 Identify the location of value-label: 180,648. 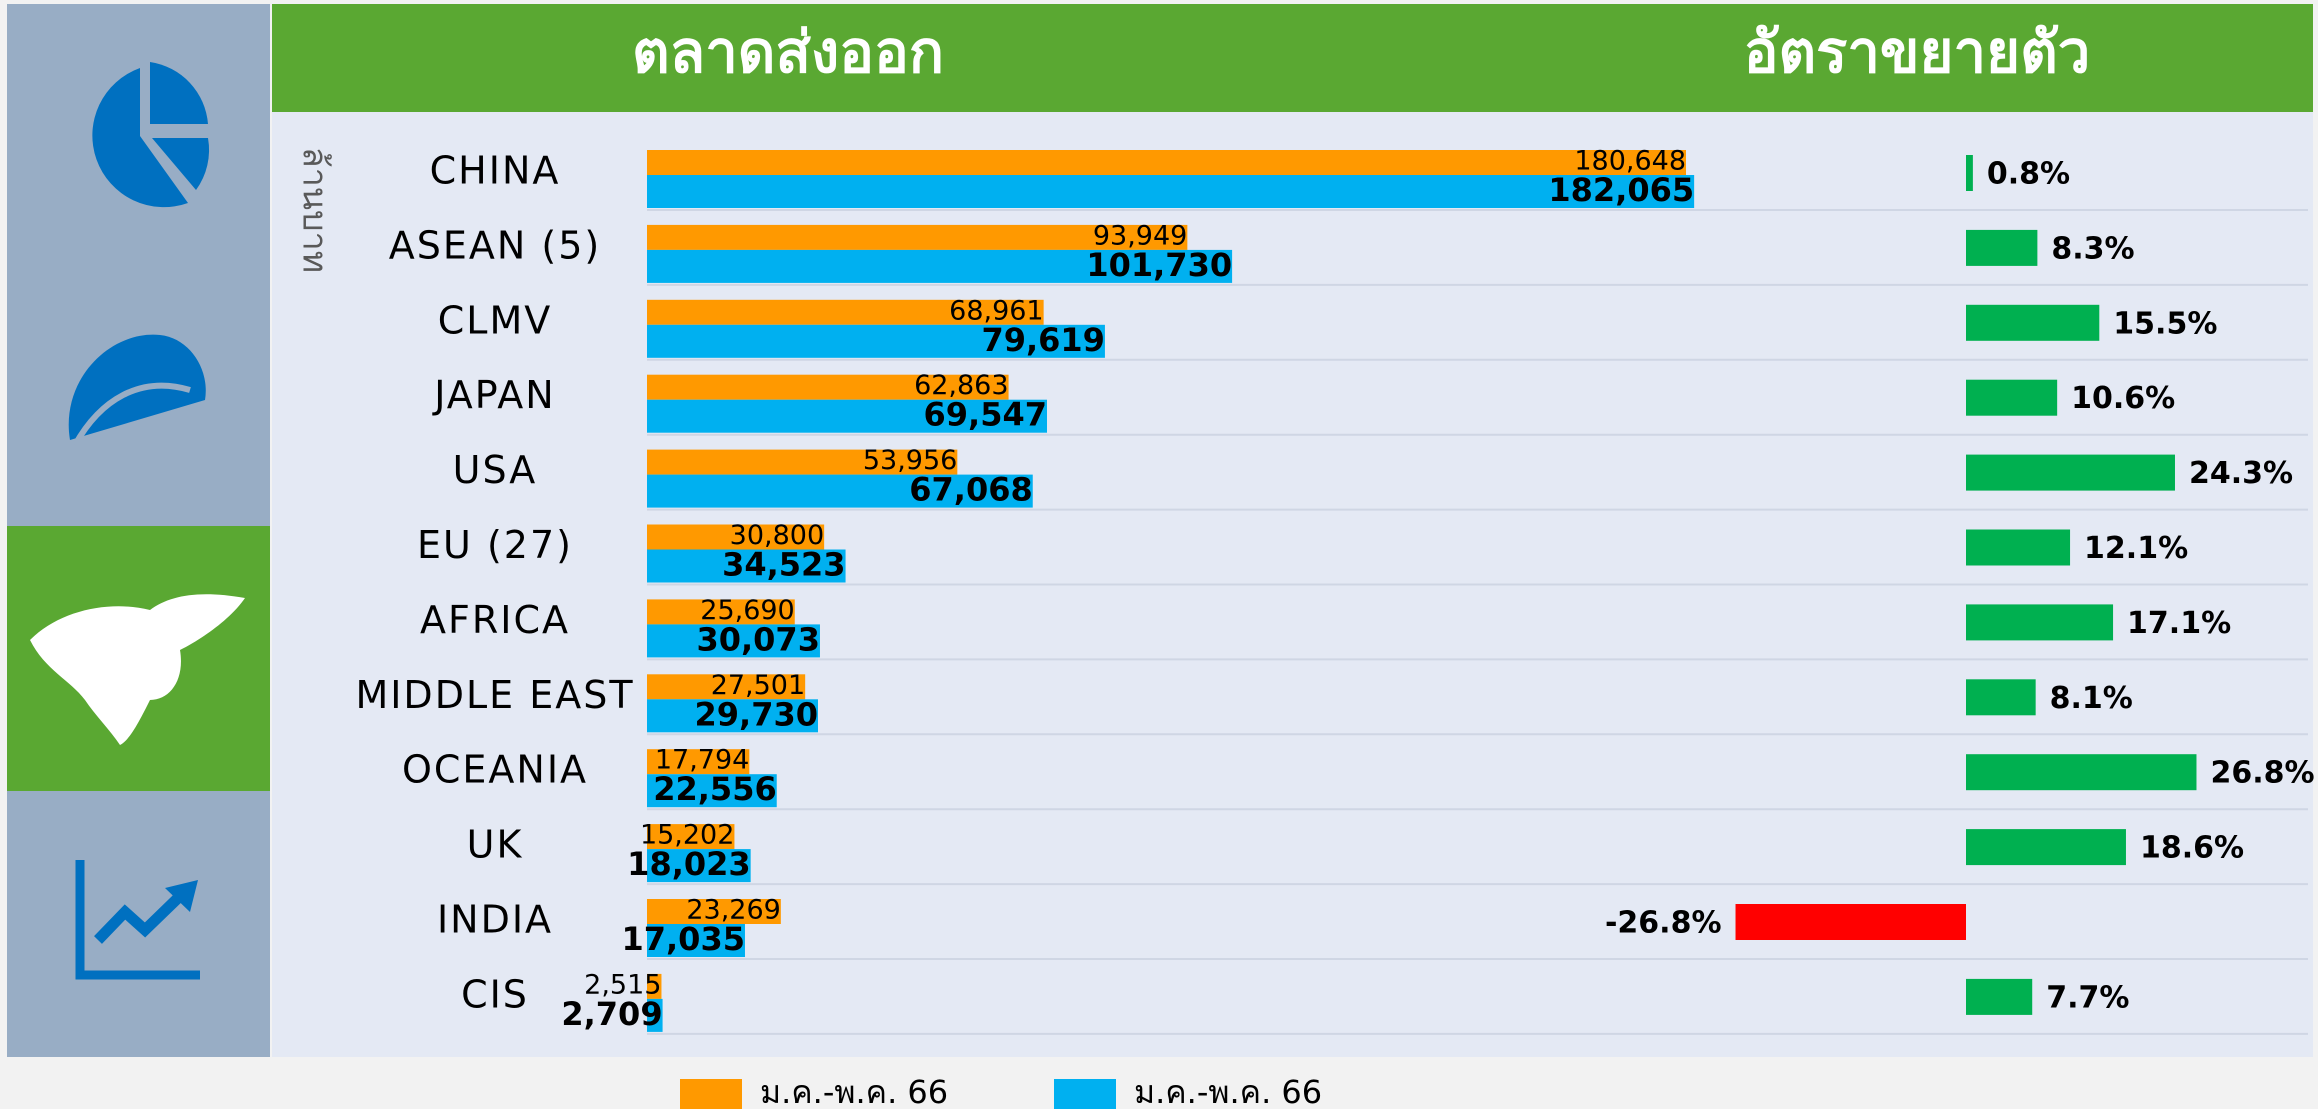
(1630, 161).